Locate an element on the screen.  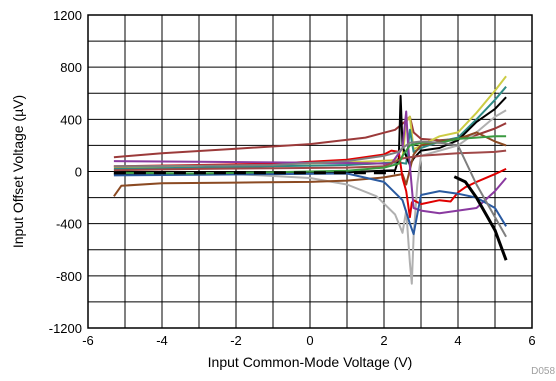
x-tick-label: 0 is located at coordinates (309, 340).